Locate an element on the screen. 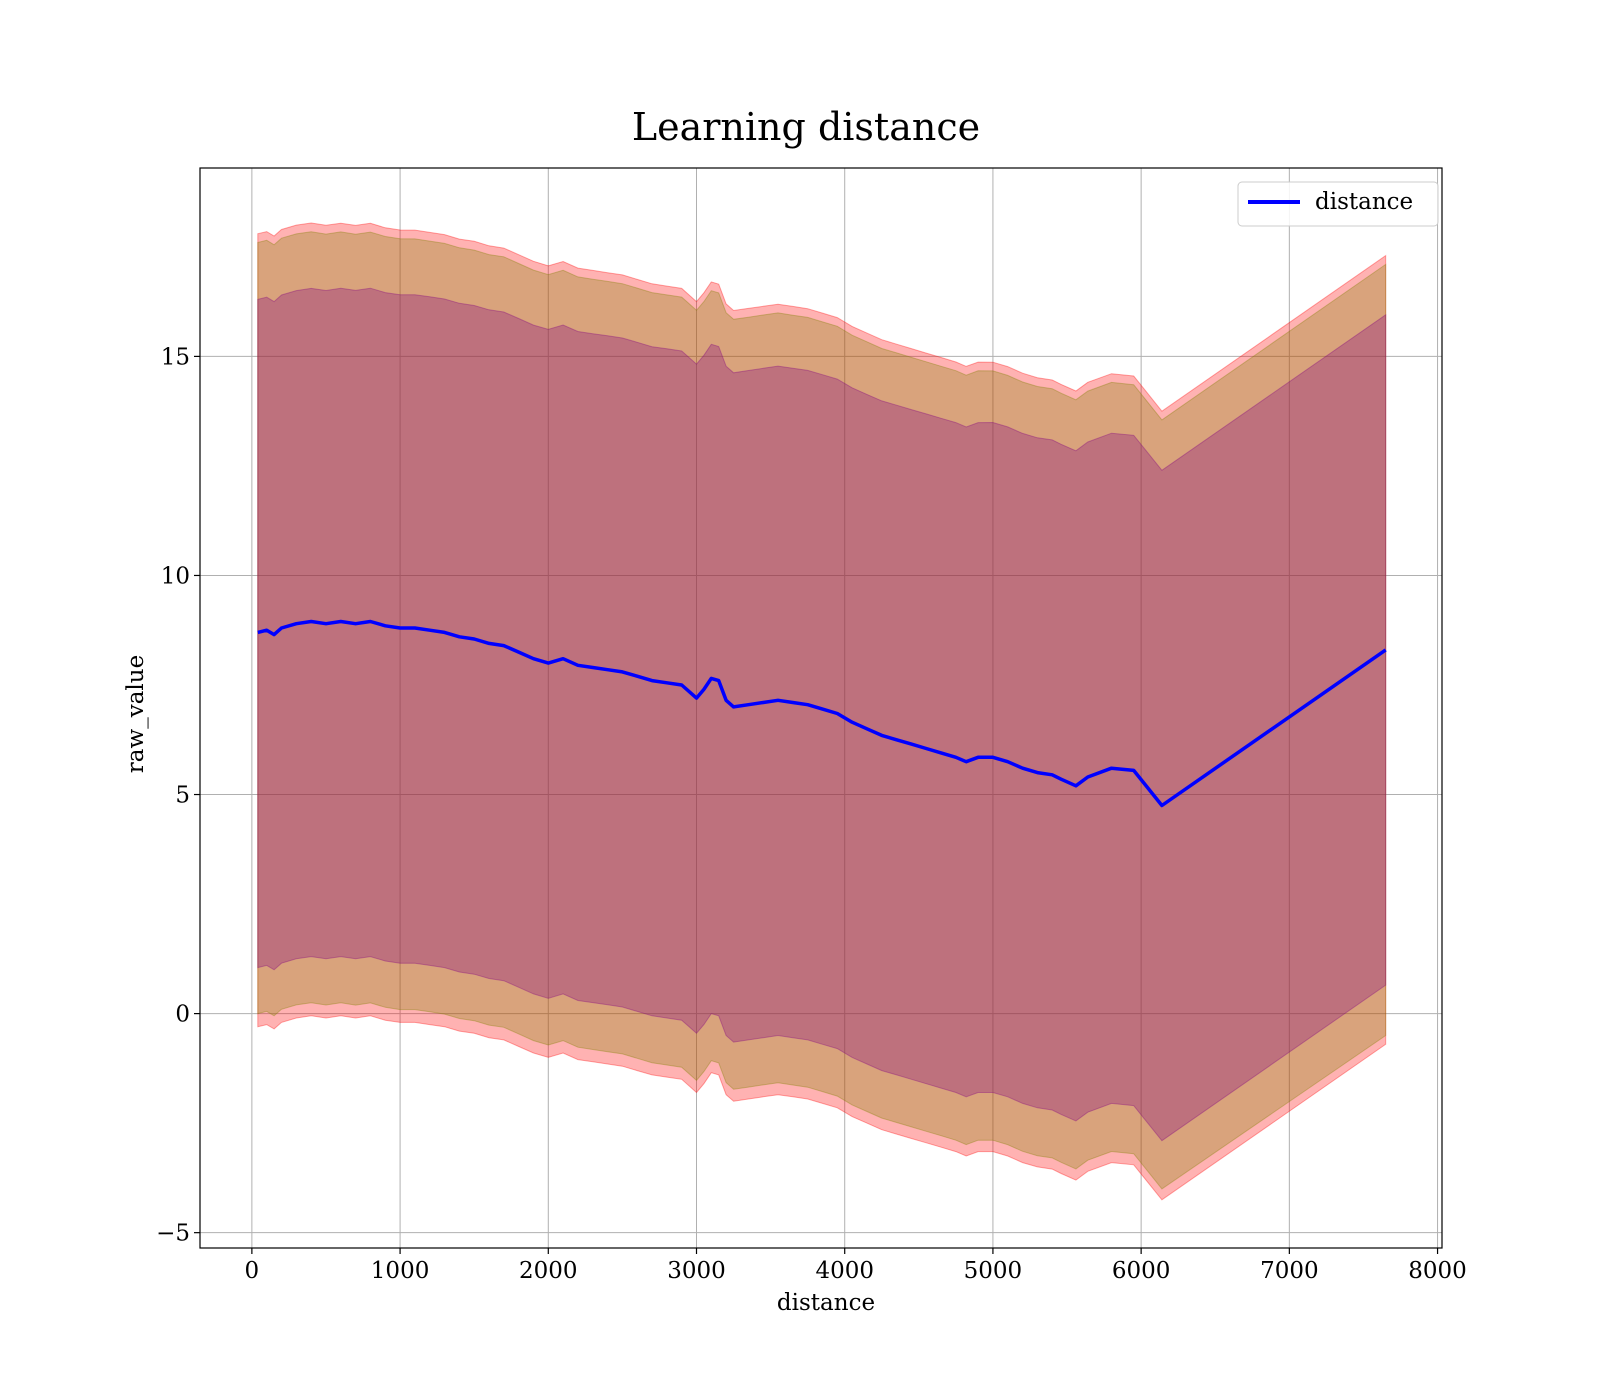 This screenshot has width=1600, height=1400. x-axis-ticks: 0 1000 2000 3000 4000 5000 6000 7000 8000 is located at coordinates (856, 1266).